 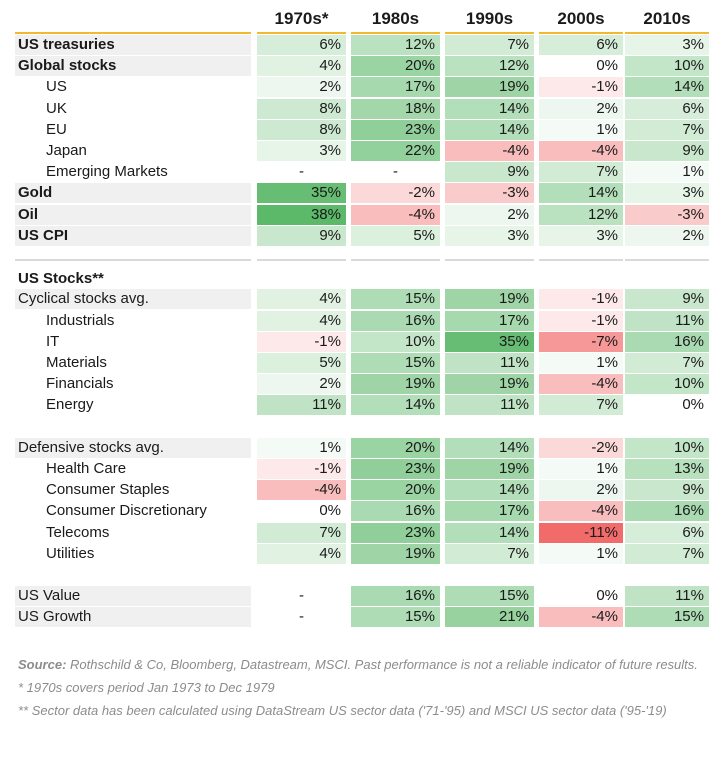 What do you see at coordinates (581, 447) in the screenshot?
I see `table-cell: -2%` at bounding box center [581, 447].